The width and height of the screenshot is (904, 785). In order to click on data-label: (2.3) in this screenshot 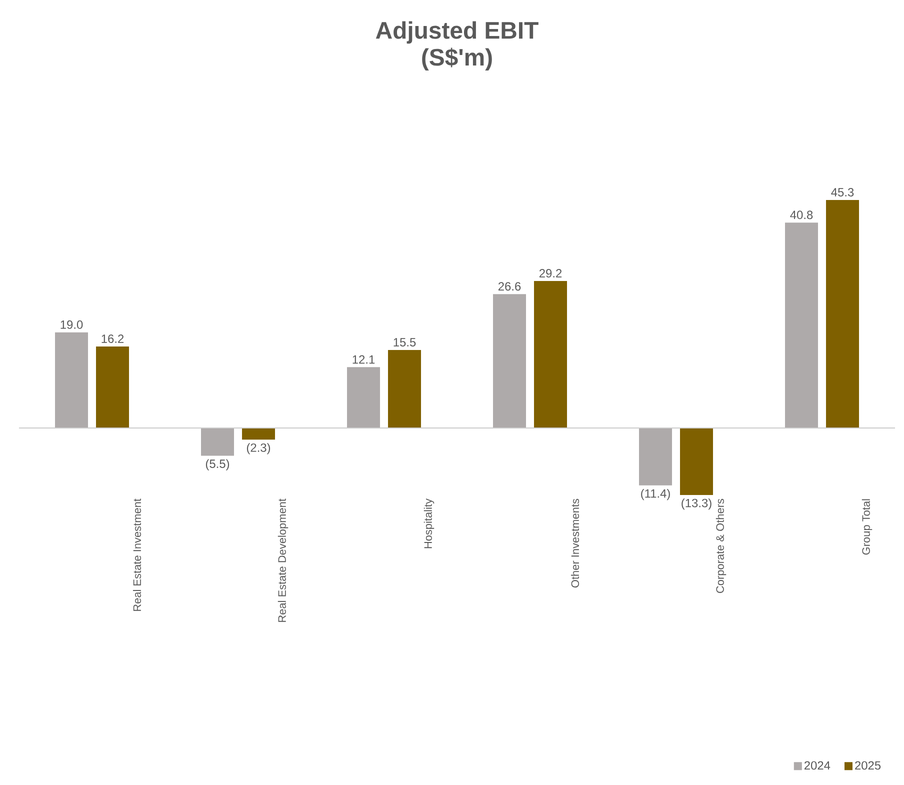, I will do `click(258, 448)`.